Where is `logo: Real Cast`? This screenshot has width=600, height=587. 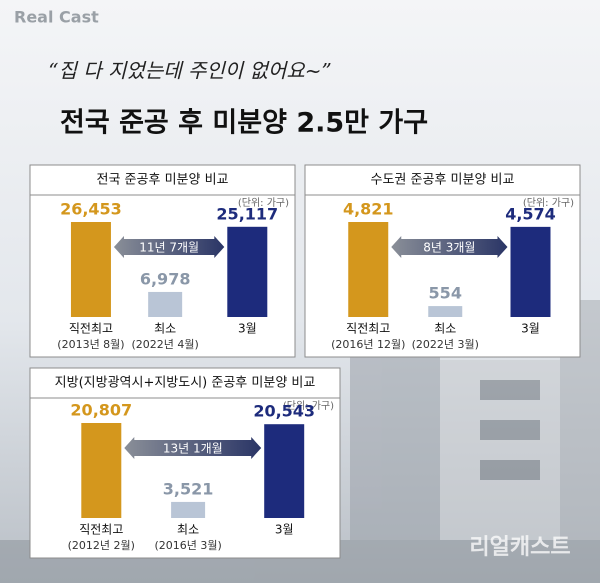 logo: Real Cast is located at coordinates (56, 17).